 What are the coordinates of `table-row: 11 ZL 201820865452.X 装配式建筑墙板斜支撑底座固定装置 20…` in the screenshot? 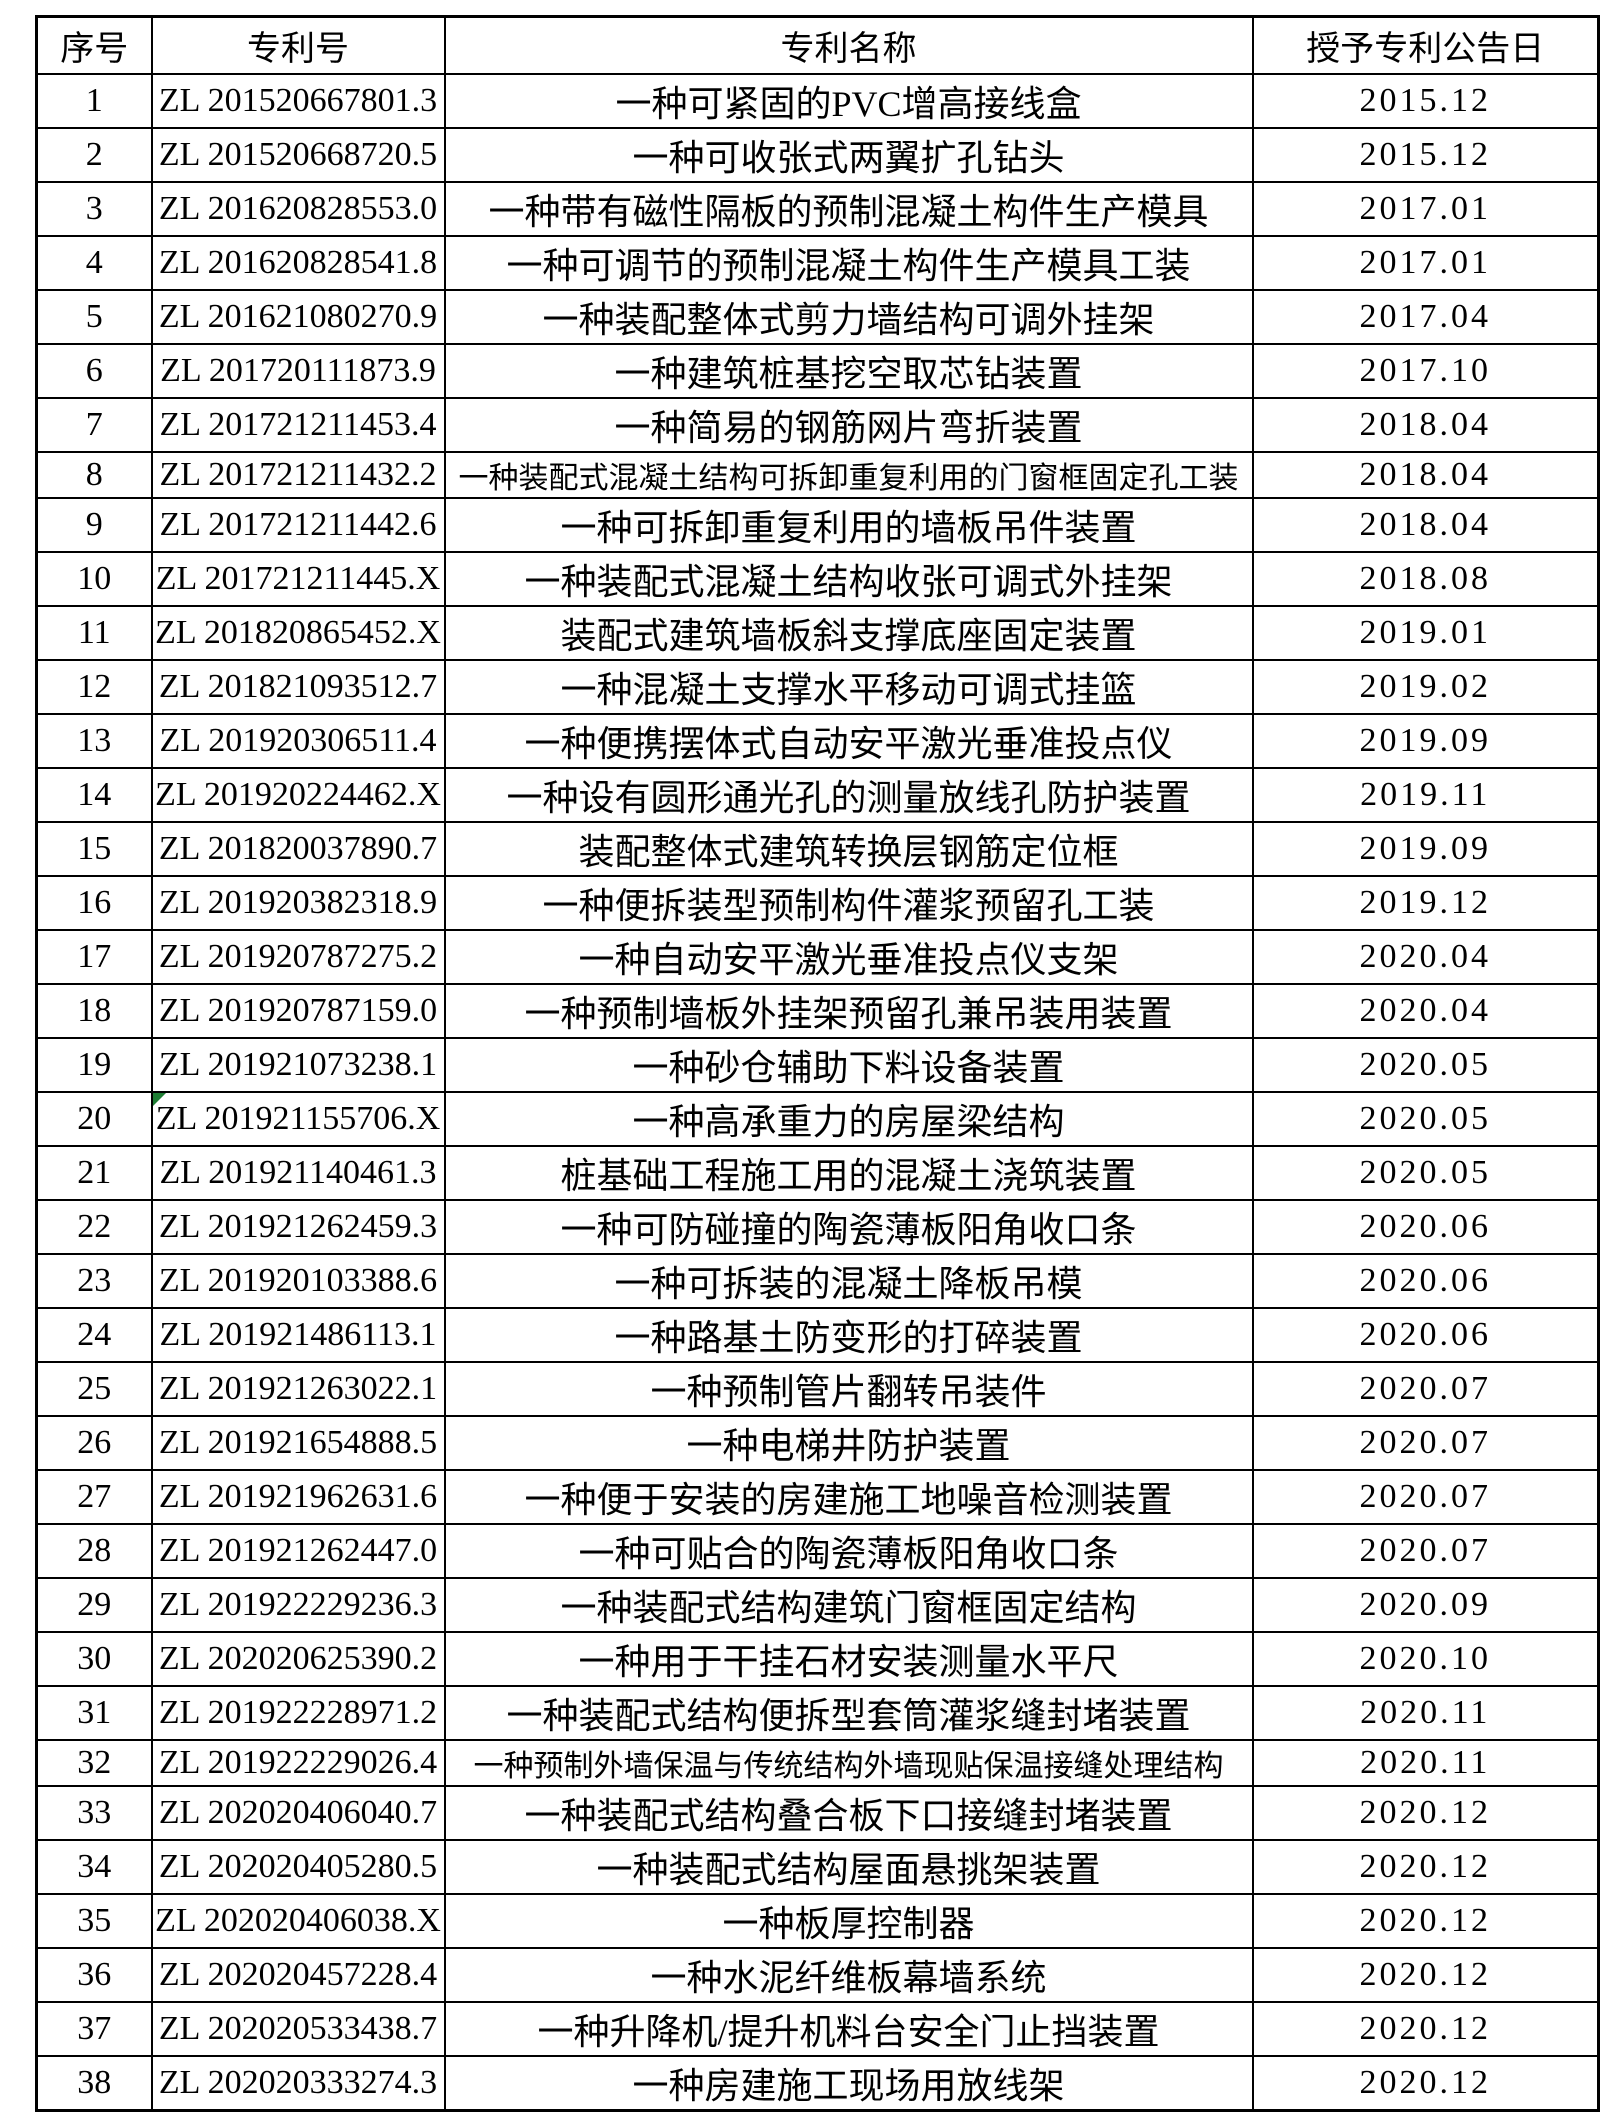 It's located at (817, 633).